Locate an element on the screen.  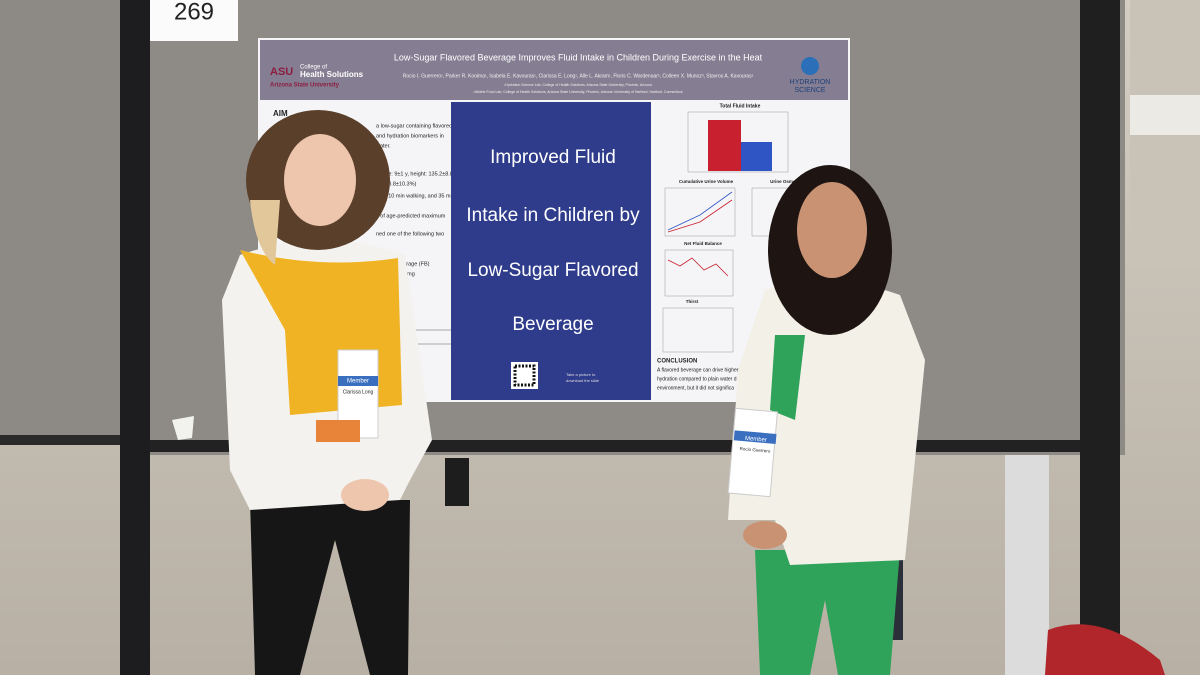
top is located at coordinates (787, 377).